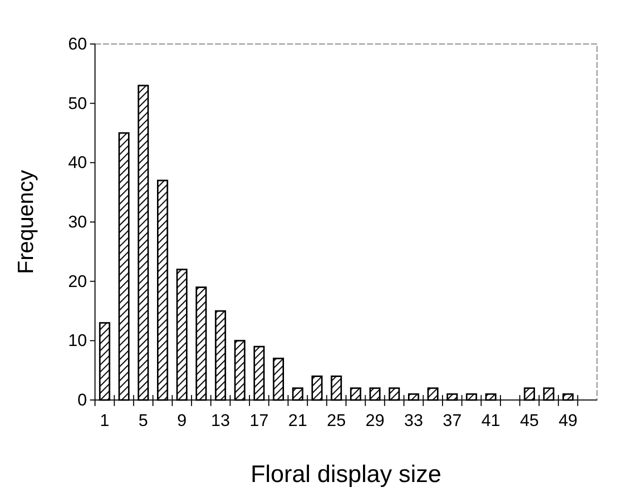 This screenshot has width=619, height=497. What do you see at coordinates (375, 420) in the screenshot?
I see `x-tick-label: 29` at bounding box center [375, 420].